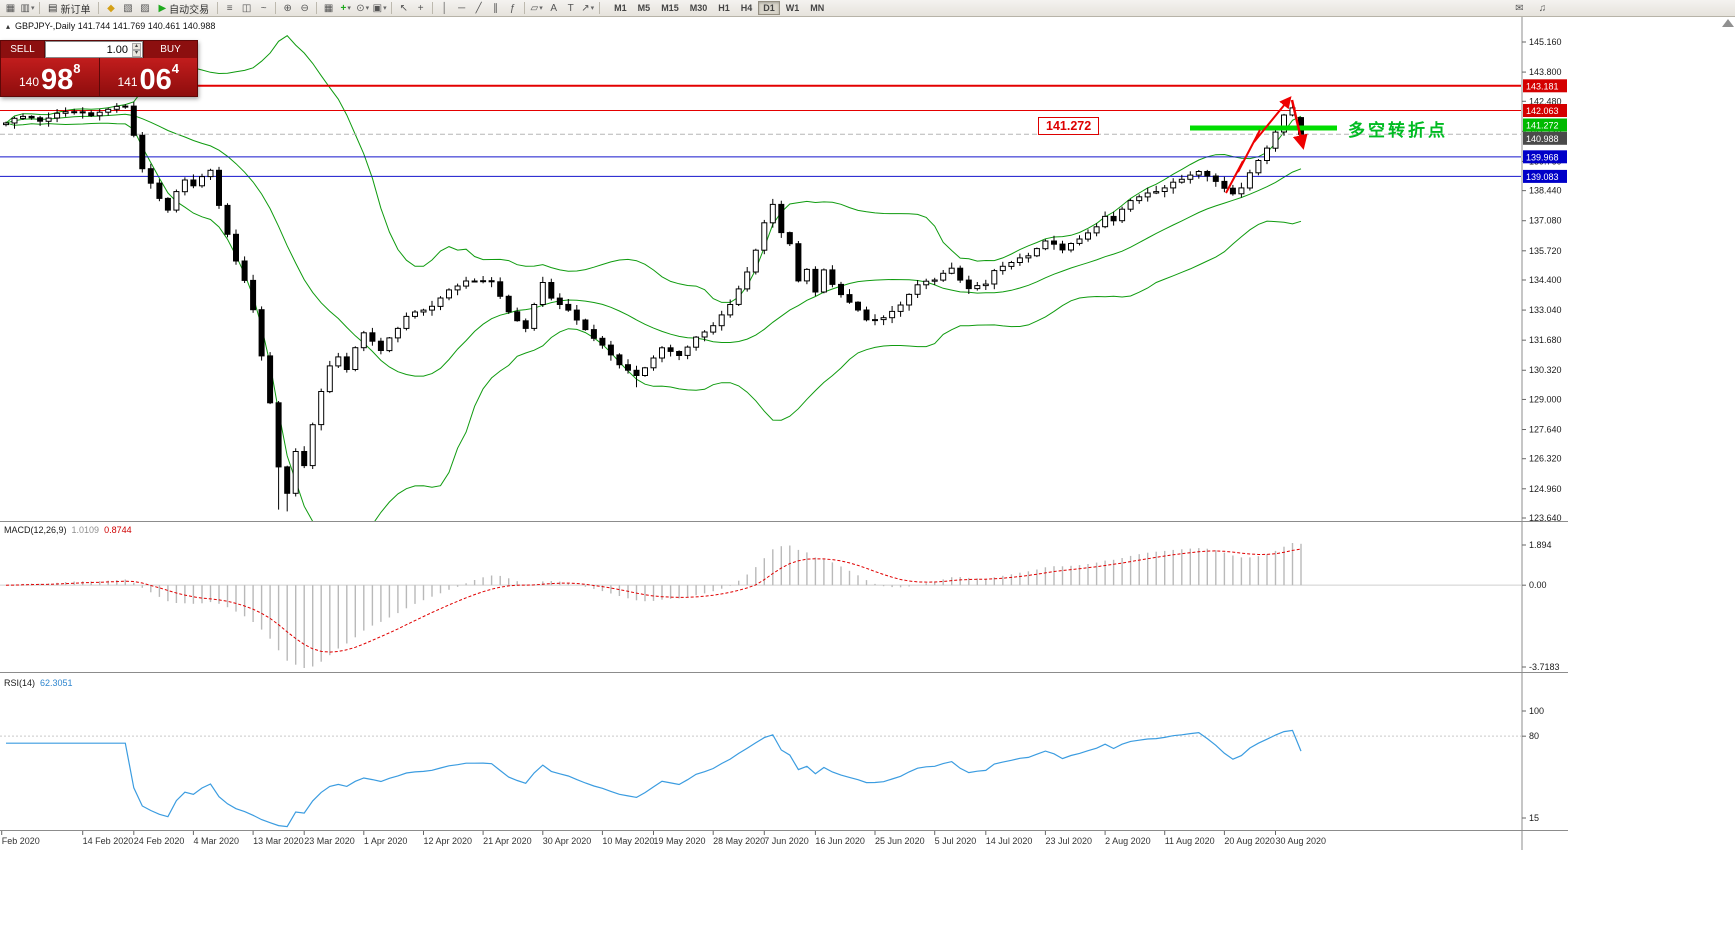 This screenshot has height=944, width=1735. What do you see at coordinates (644, 8) in the screenshot?
I see `timeframe-m5: M5` at bounding box center [644, 8].